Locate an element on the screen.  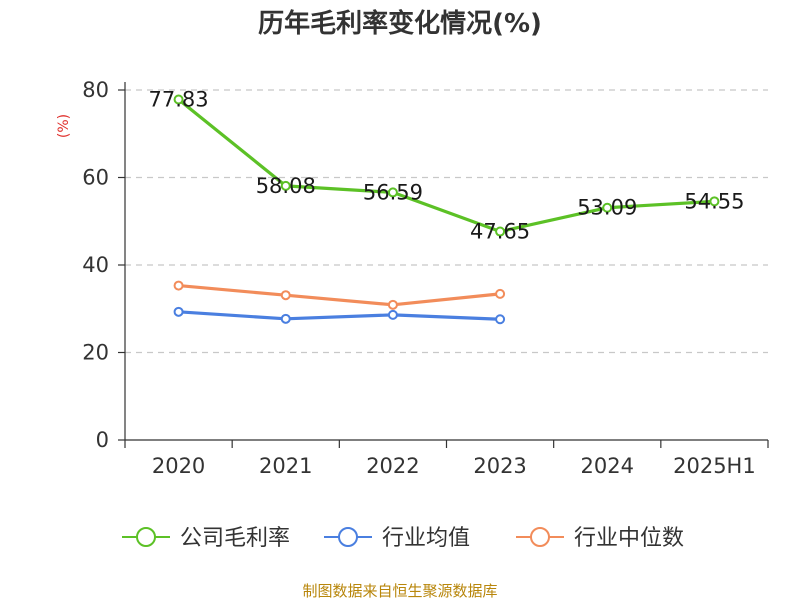
data-label: 53.09 is located at coordinates (607, 208).